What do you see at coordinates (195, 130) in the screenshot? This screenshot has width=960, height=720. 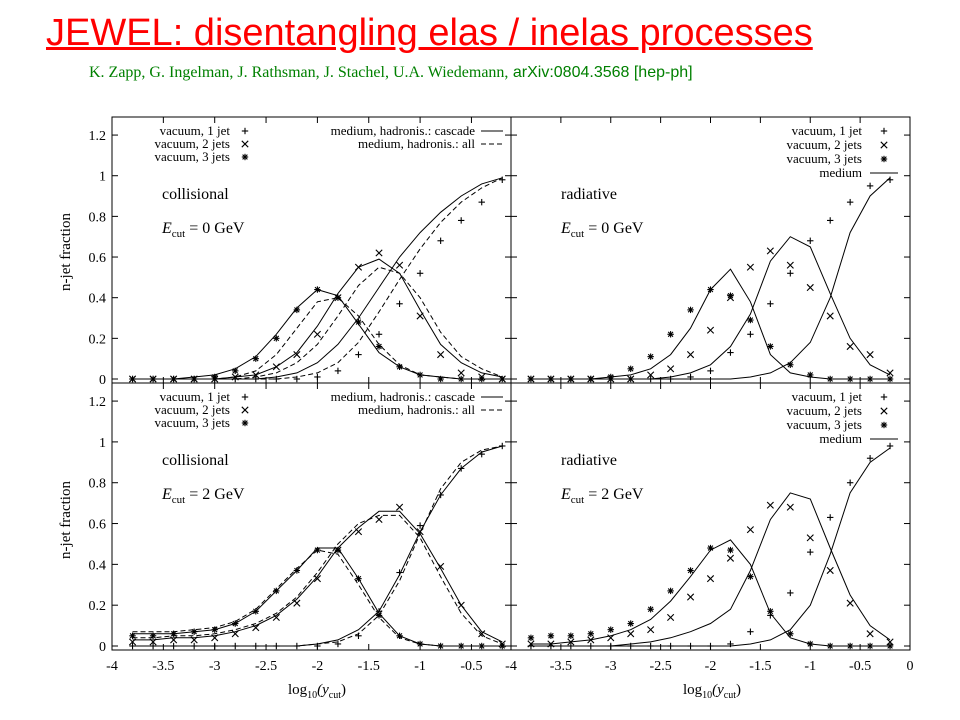 I see `legend-label: vacuum, 1 jet` at bounding box center [195, 130].